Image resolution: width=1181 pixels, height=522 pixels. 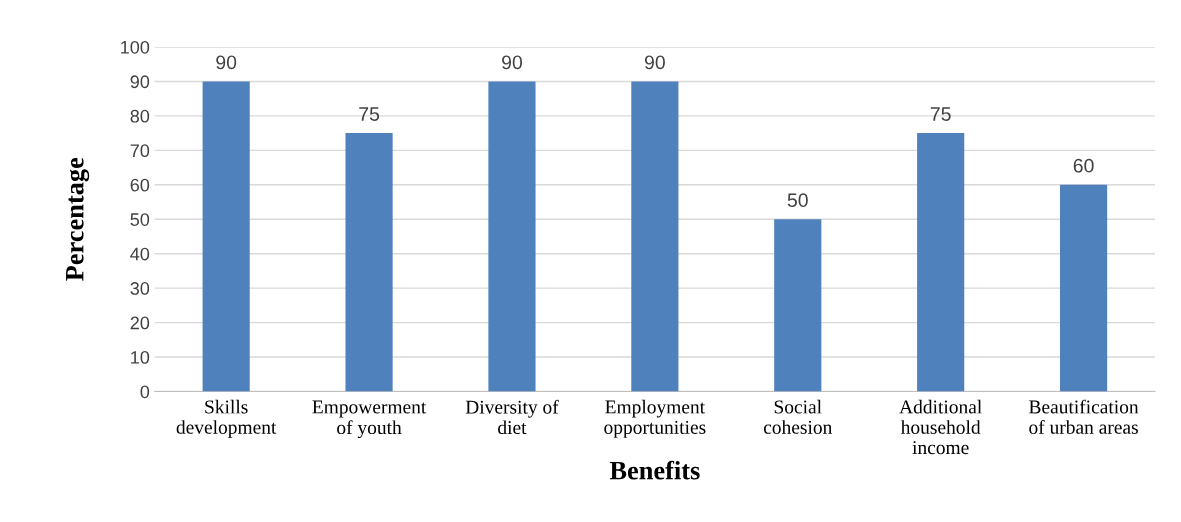 I want to click on y-tick-label: 50, so click(x=140, y=219).